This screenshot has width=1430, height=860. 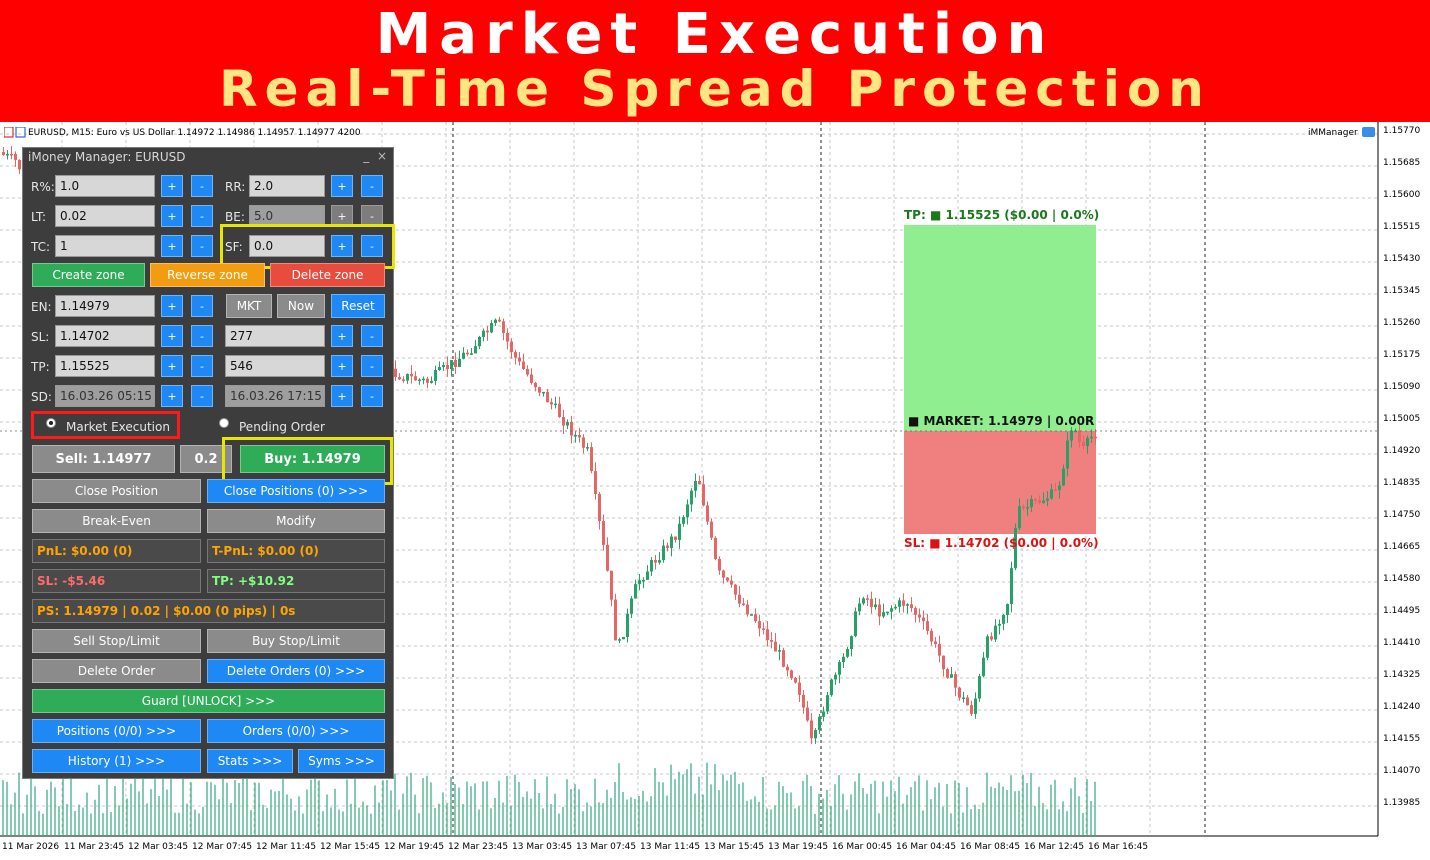 I want to click on sd-end-minus-button: -, so click(x=372, y=396).